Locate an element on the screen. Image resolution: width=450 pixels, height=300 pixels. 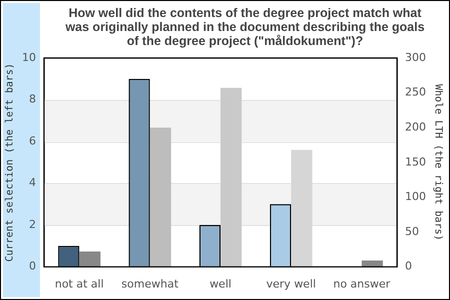
y2-axis-title: Whole LTH (the right bars) is located at coordinates (438, 162).